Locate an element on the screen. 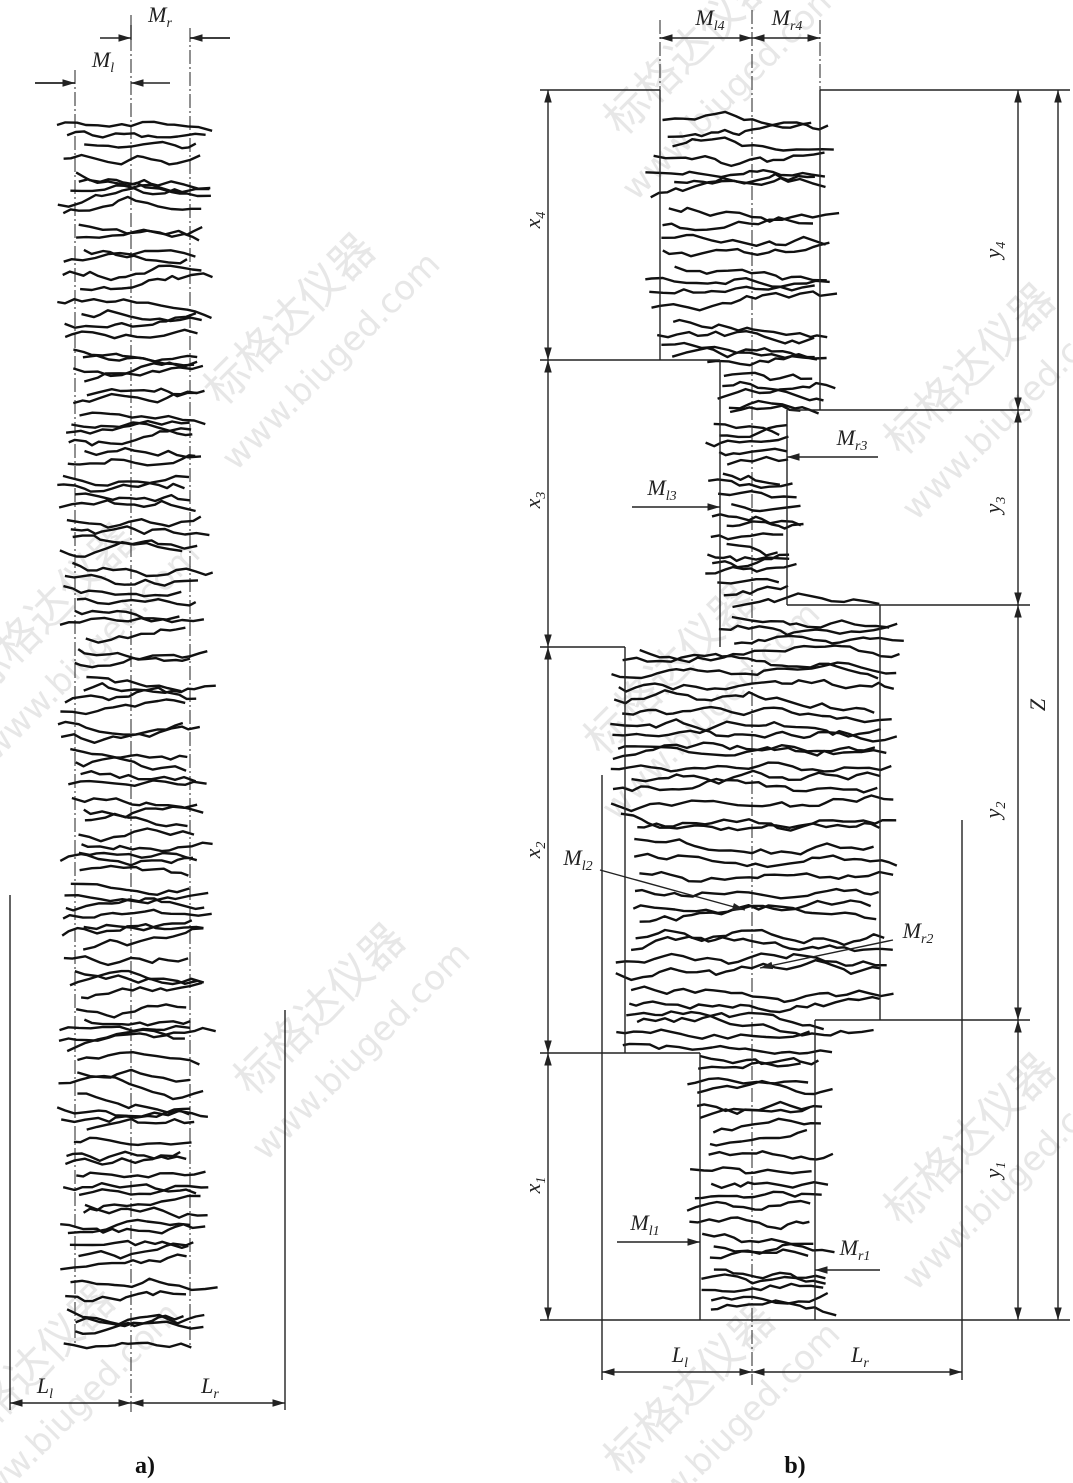 The width and height of the screenshot is (1073, 1483). label-subscript: l2 is located at coordinates (587, 866).